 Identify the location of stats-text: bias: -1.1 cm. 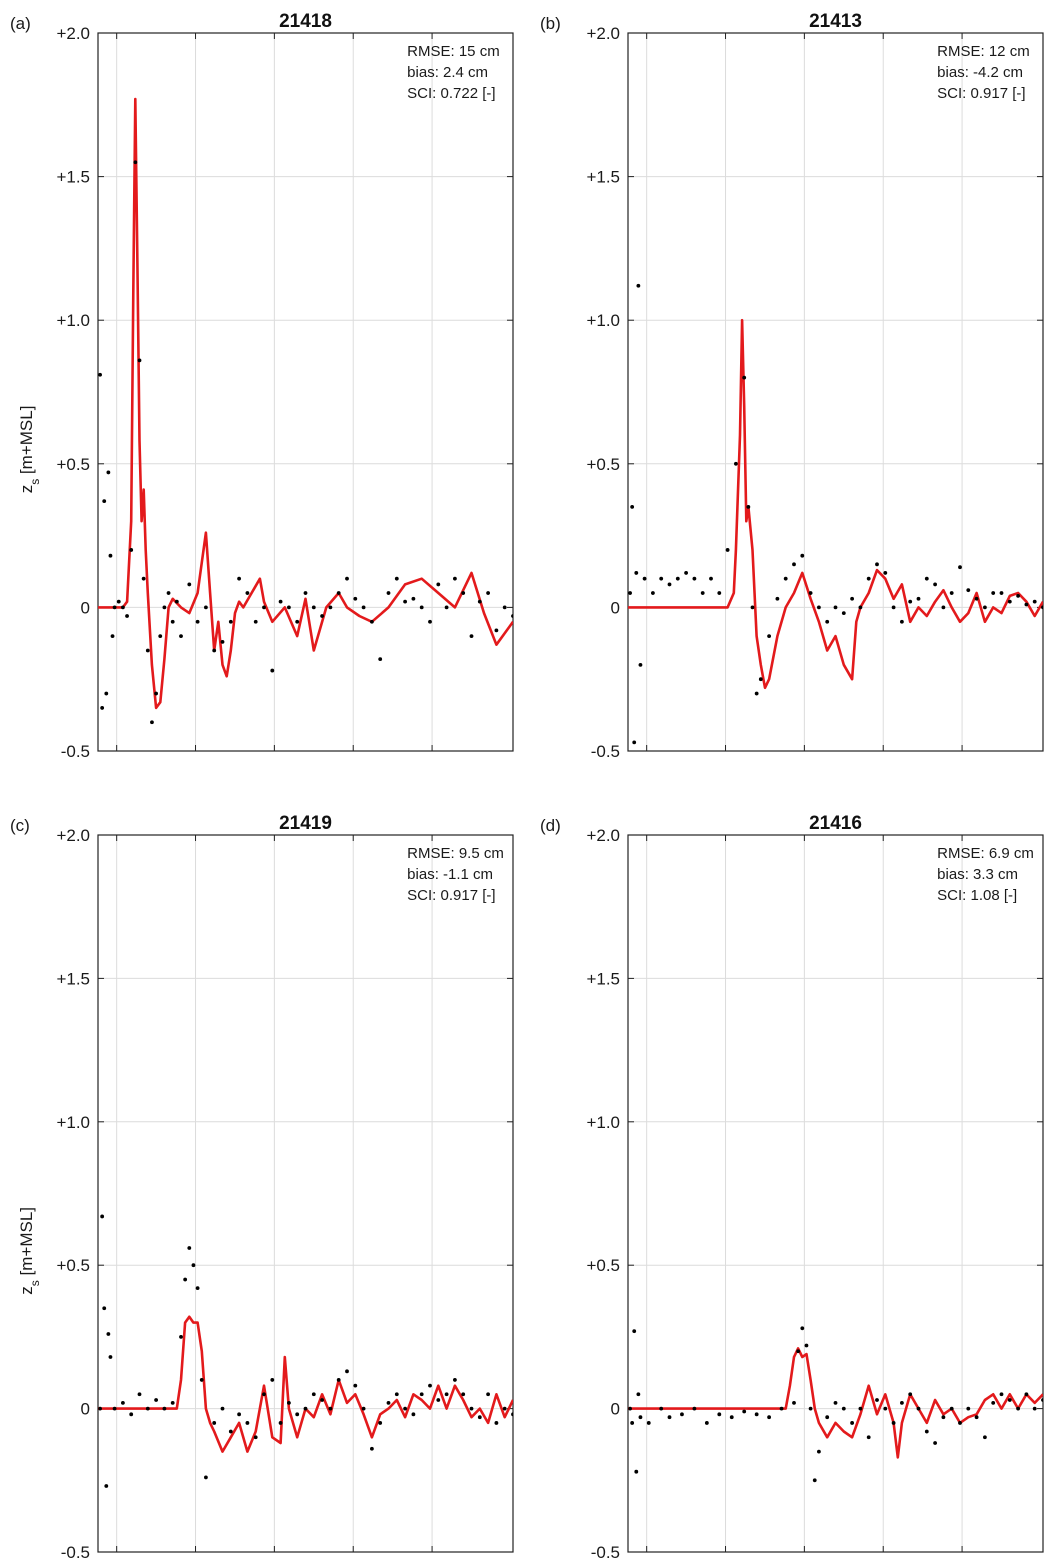
(450, 874).